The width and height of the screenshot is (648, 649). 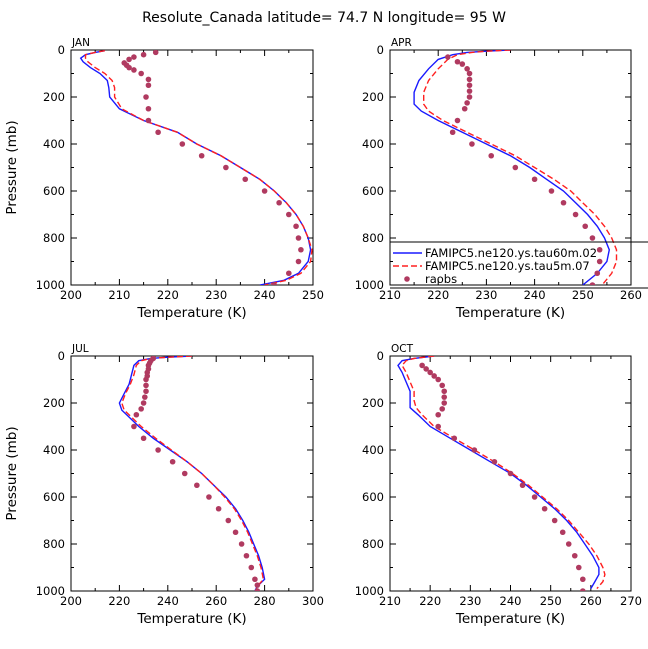 What do you see at coordinates (507, 266) in the screenshot?
I see `legend-label-model2: FAMIPC5.ne120.ys.tau5m.07` at bounding box center [507, 266].